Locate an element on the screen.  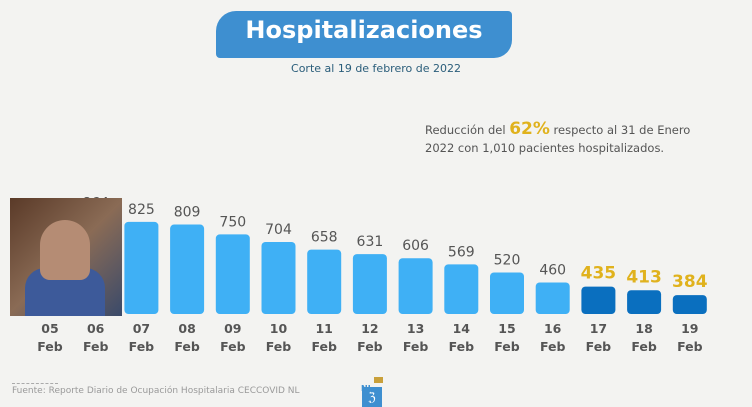
data-label: 435 is located at coordinates (599, 274).